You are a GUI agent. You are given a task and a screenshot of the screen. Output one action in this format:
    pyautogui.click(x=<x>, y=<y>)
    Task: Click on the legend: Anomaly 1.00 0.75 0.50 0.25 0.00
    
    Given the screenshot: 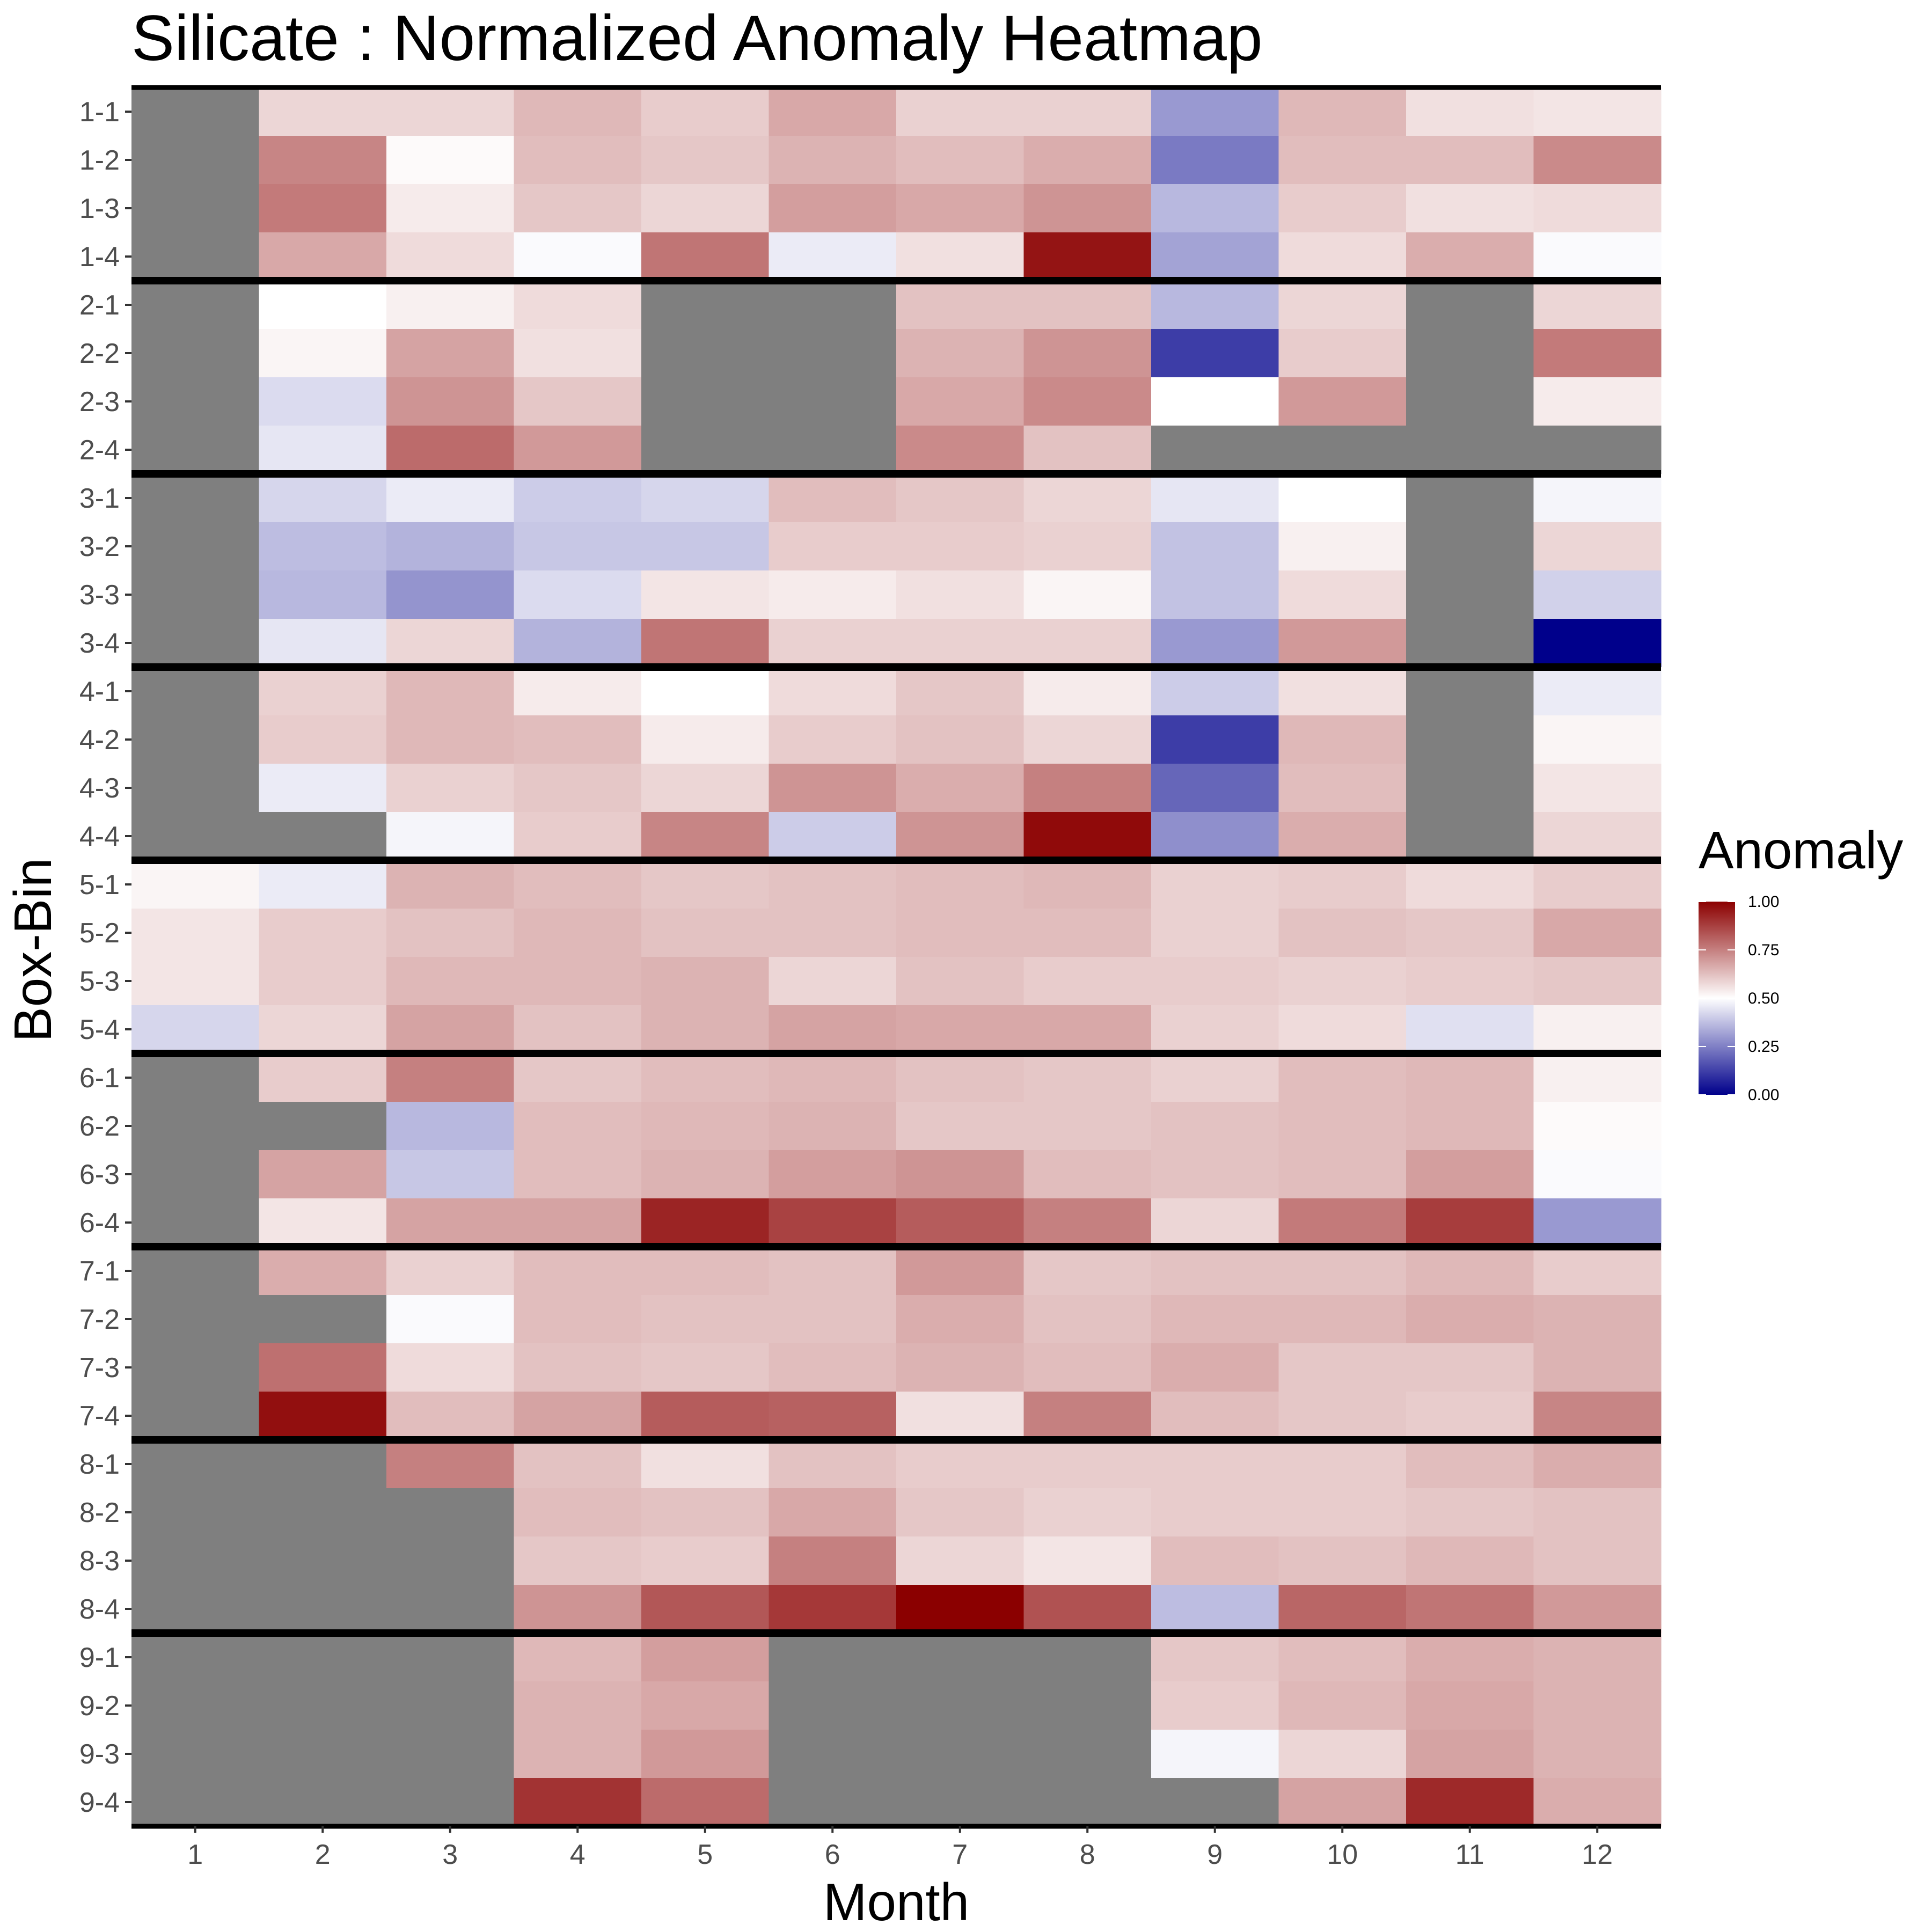 What is the action you would take?
    pyautogui.click(x=1801, y=962)
    